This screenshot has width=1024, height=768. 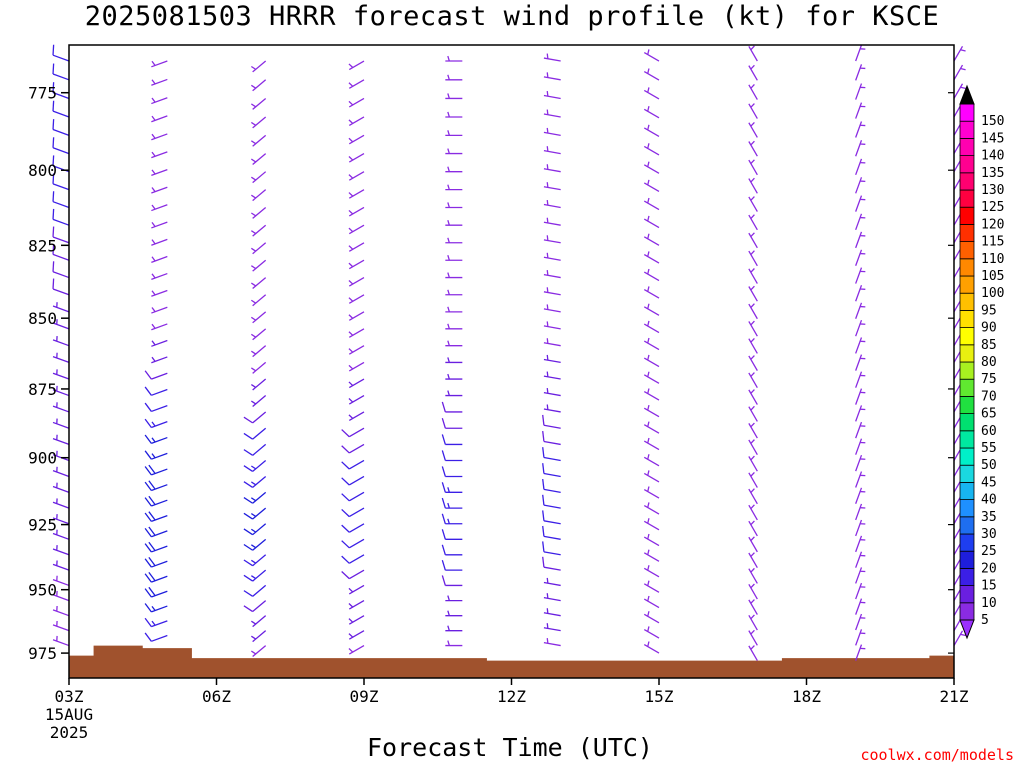 What do you see at coordinates (989, 465) in the screenshot?
I see `colorbar-label: 50` at bounding box center [989, 465].